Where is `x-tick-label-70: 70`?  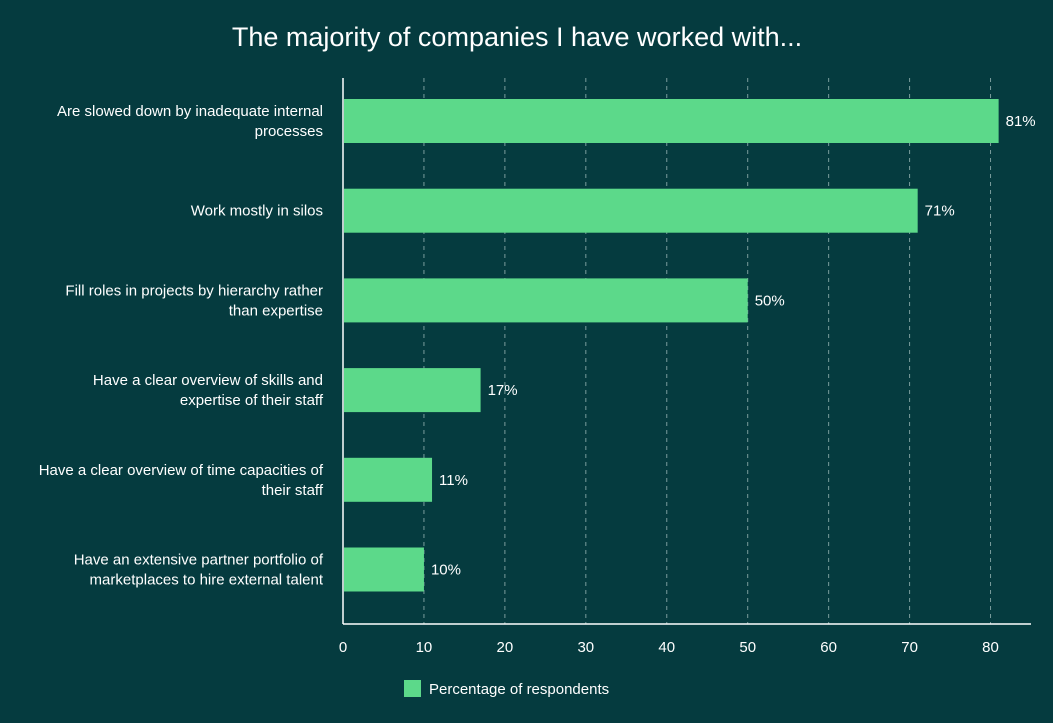
x-tick-label-70: 70 is located at coordinates (909, 647).